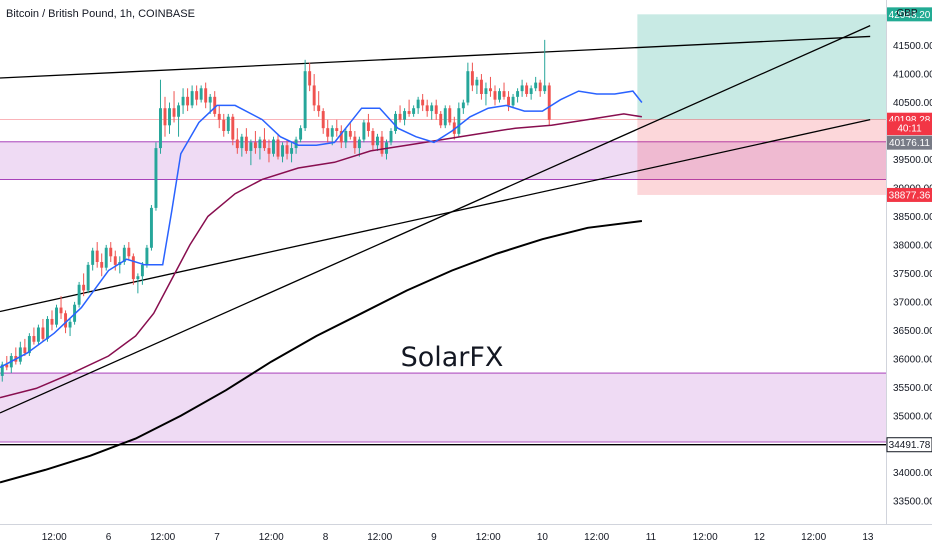  Describe the element at coordinates (912, 388) in the screenshot. I see `y-tick-label: 35500.00` at that location.